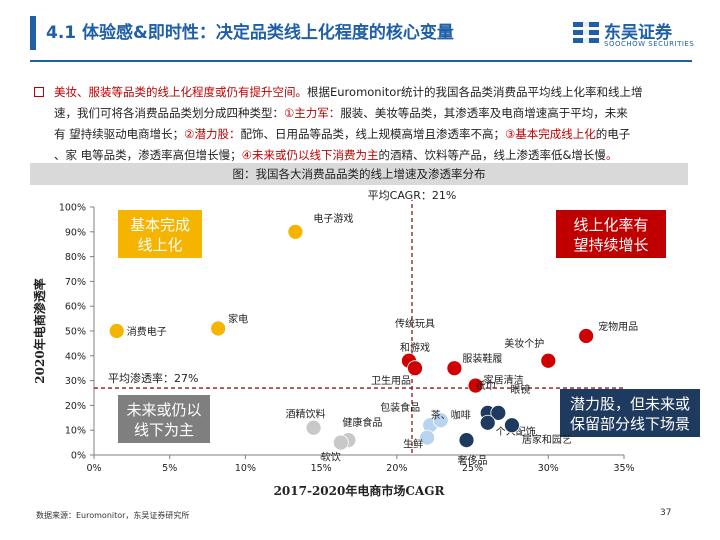  I want to click on y-tick-label: 100%, so click(72, 208).